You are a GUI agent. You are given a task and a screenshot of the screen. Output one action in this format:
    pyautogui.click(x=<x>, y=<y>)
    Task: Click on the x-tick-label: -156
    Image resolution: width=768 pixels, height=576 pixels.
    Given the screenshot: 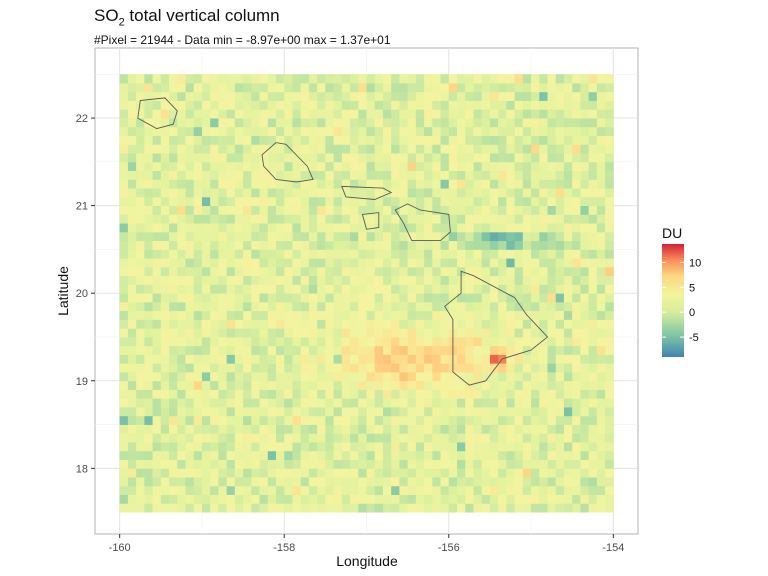 What is the action you would take?
    pyautogui.click(x=449, y=548)
    